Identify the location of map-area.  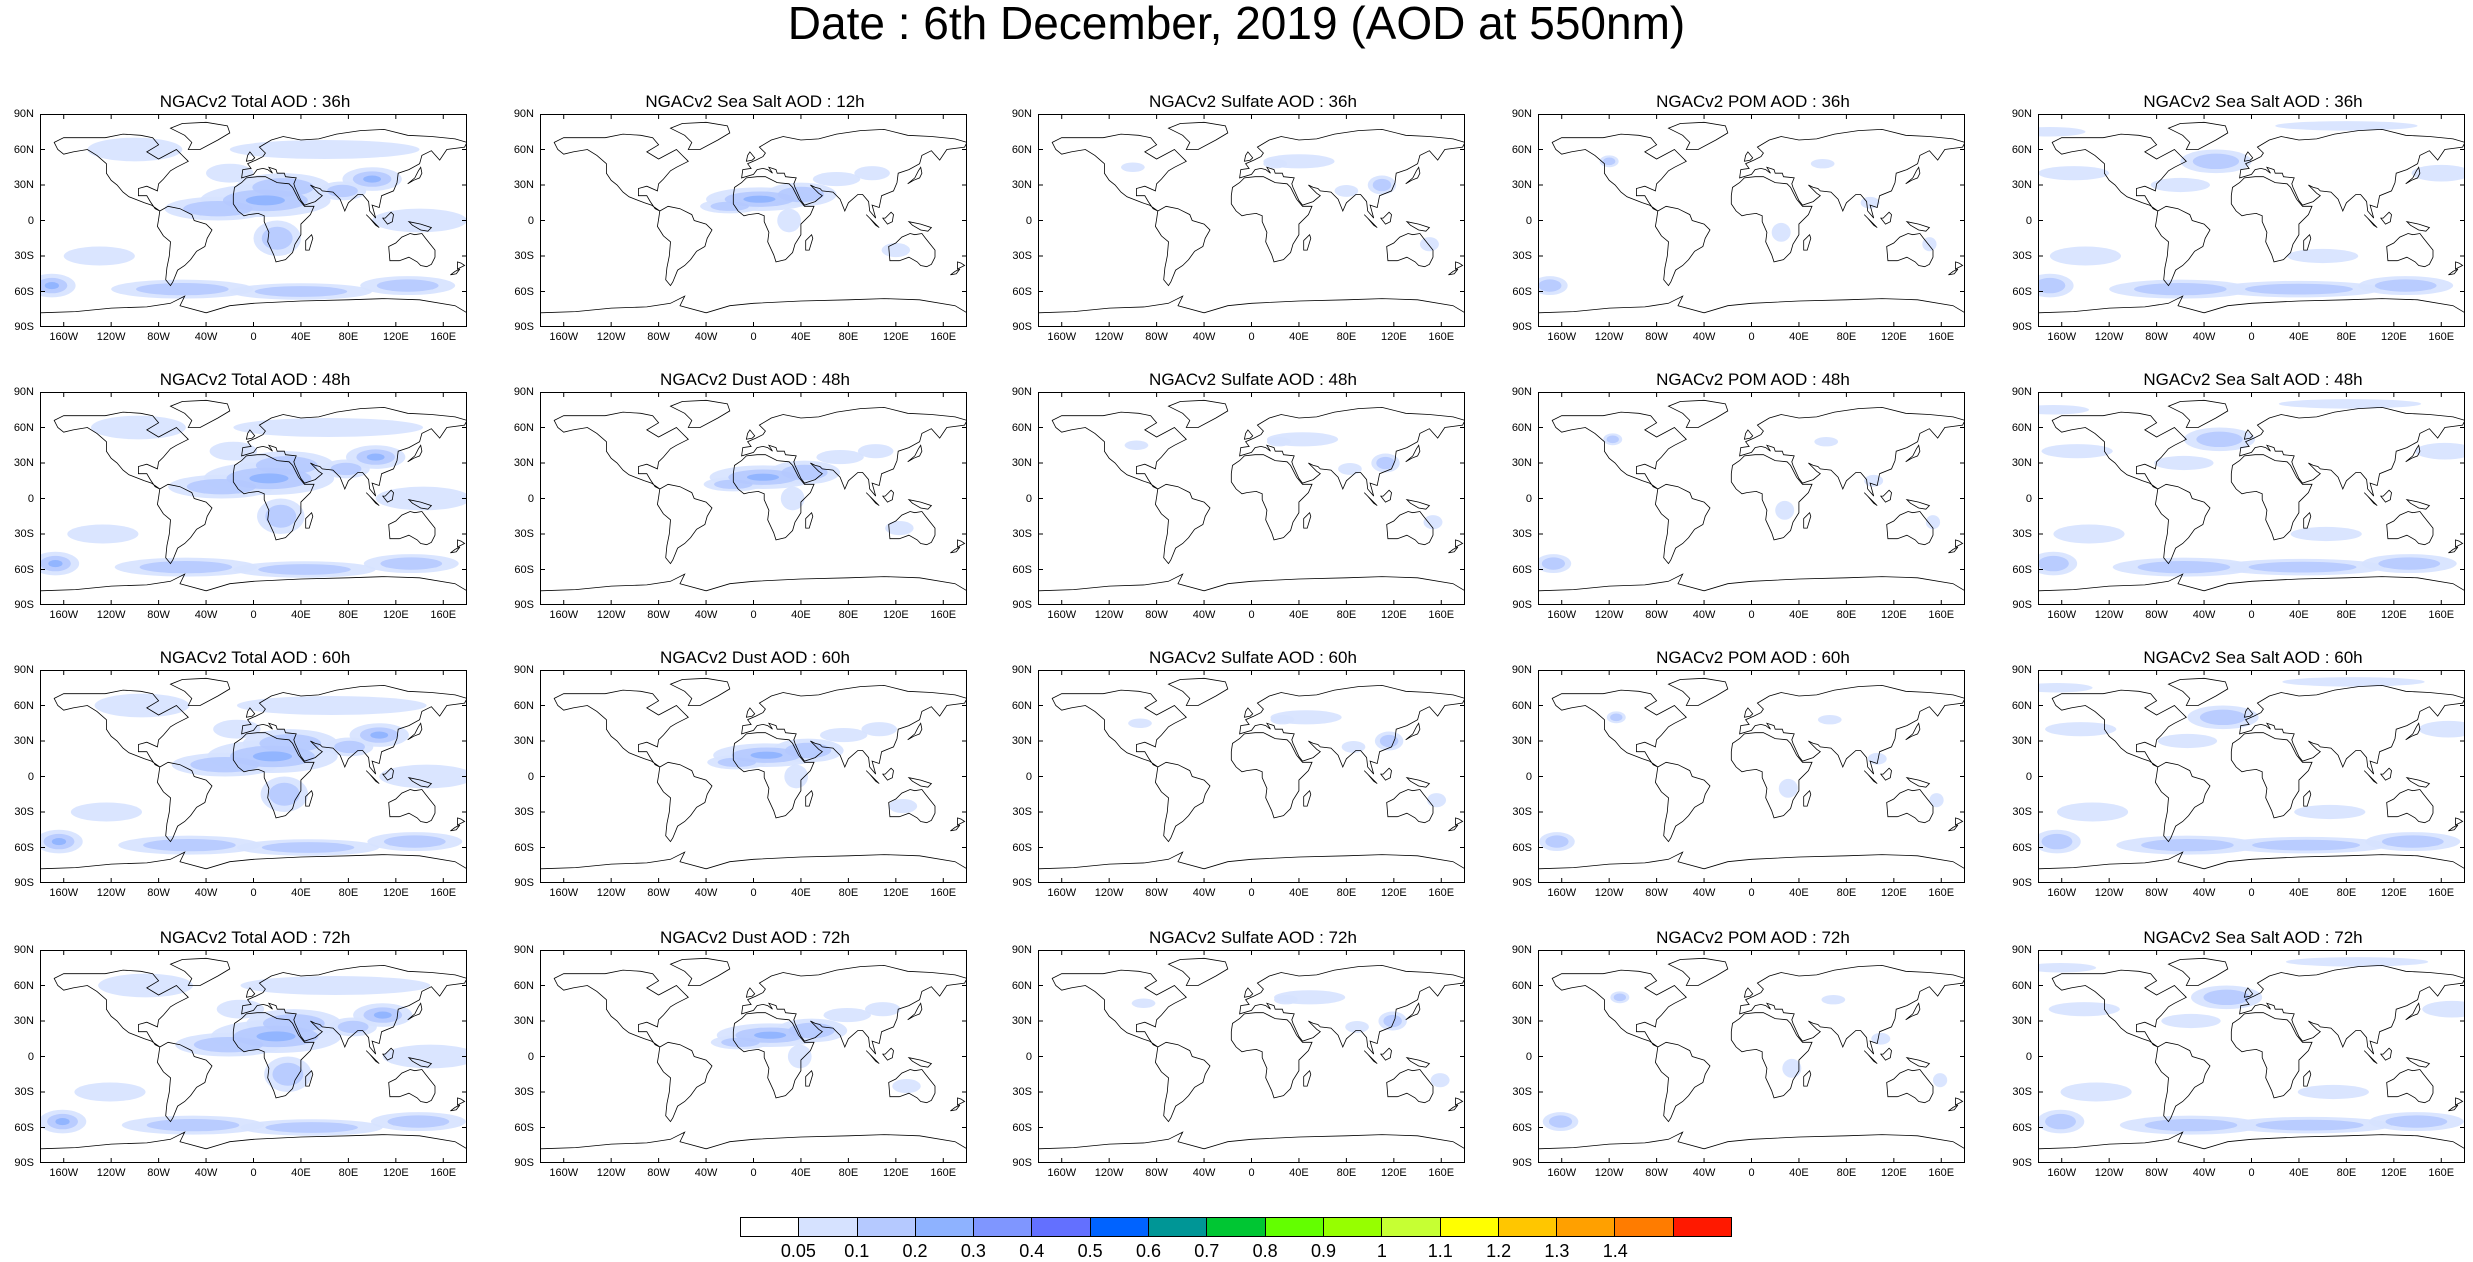
(253, 220).